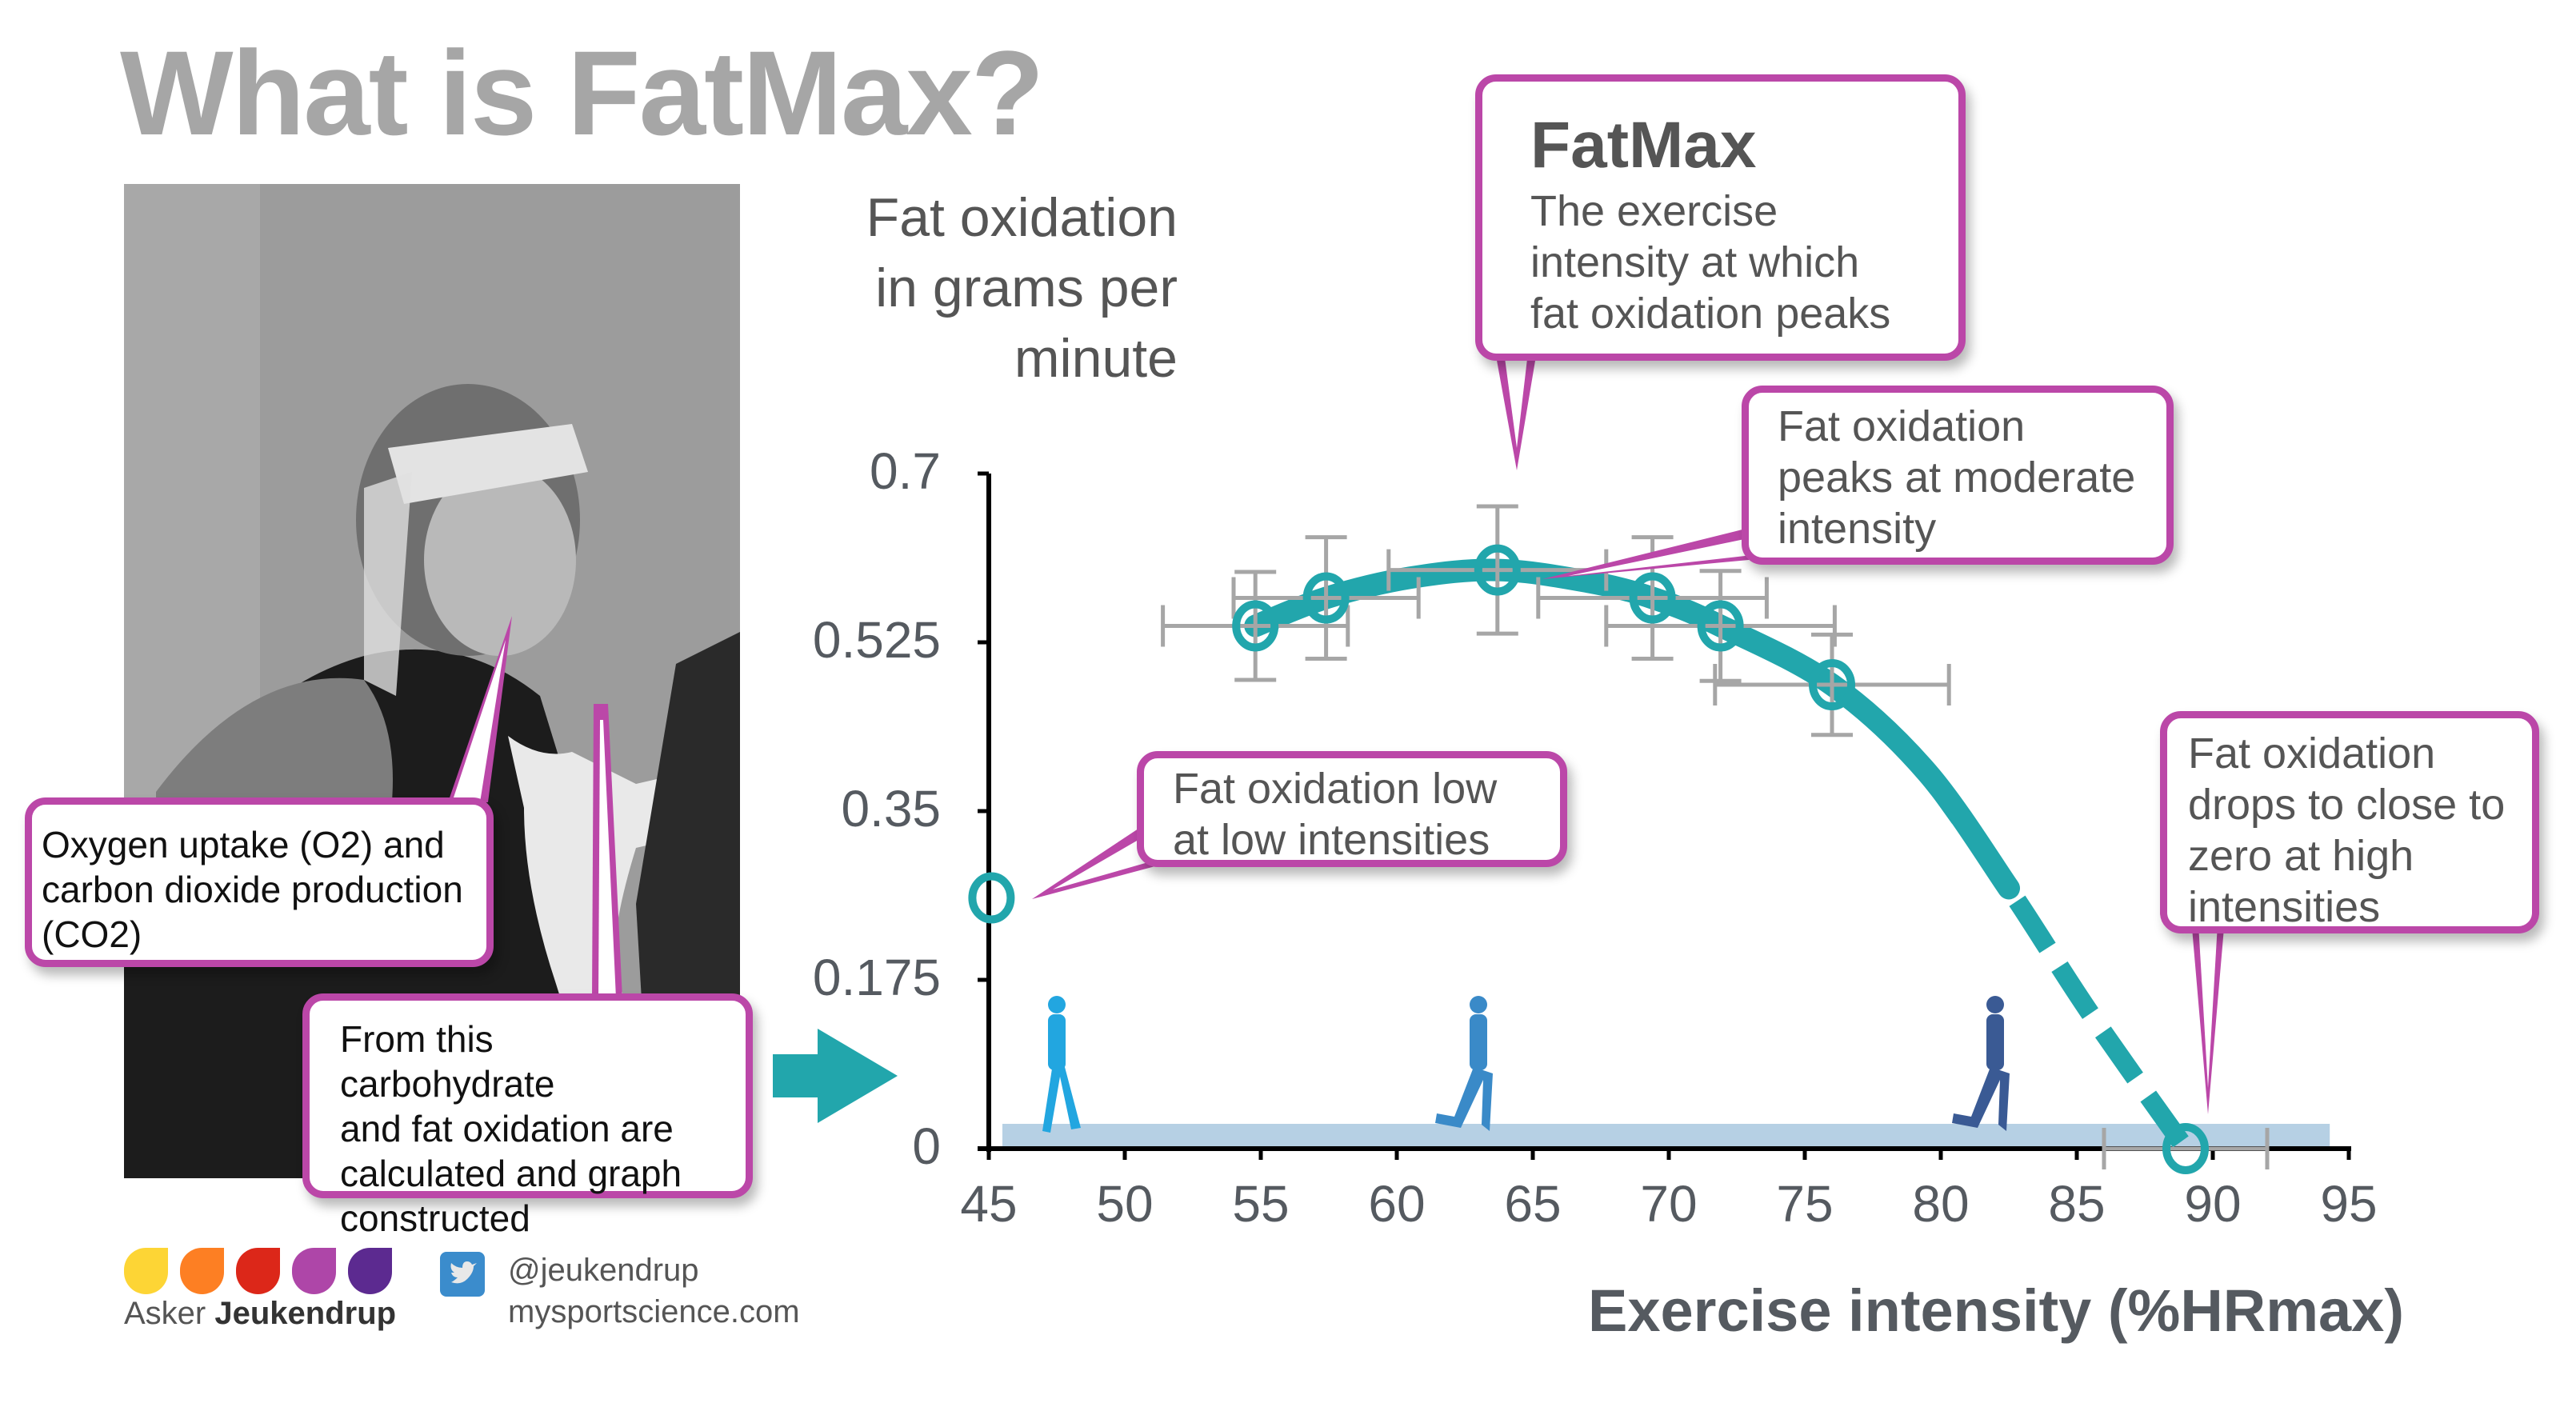  What do you see at coordinates (926, 1146) in the screenshot?
I see `y-tick-label: 0` at bounding box center [926, 1146].